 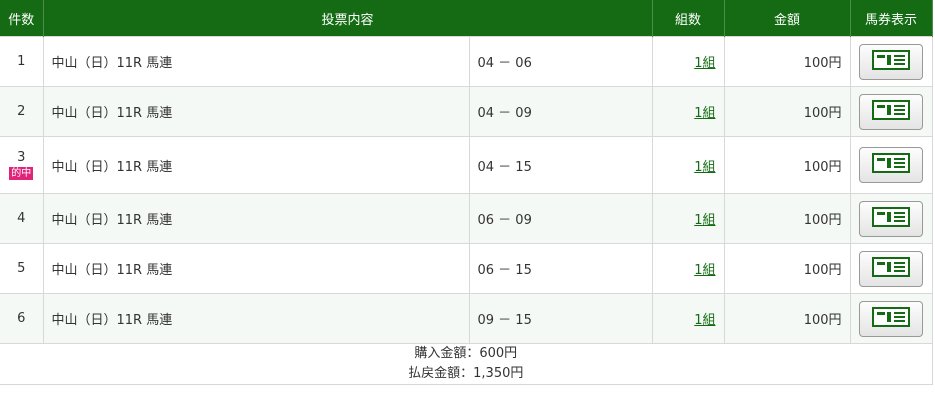 What do you see at coordinates (561, 268) in the screenshot?
I see `pick-cell: 06 － 15` at bounding box center [561, 268].